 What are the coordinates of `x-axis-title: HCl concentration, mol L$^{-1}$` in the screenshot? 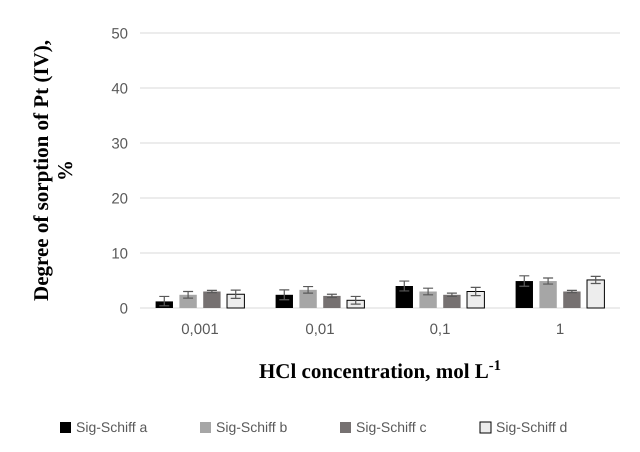 It's located at (380, 370).